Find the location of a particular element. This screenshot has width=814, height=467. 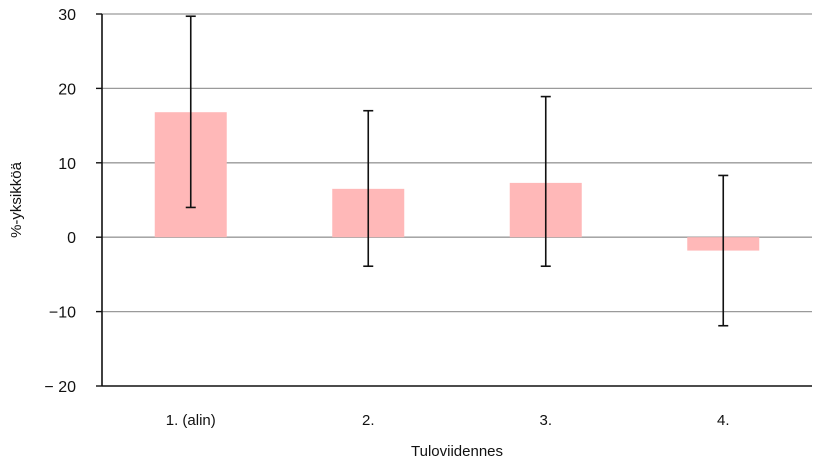

y-axis-title: %-yksikköä is located at coordinates (16, 199).